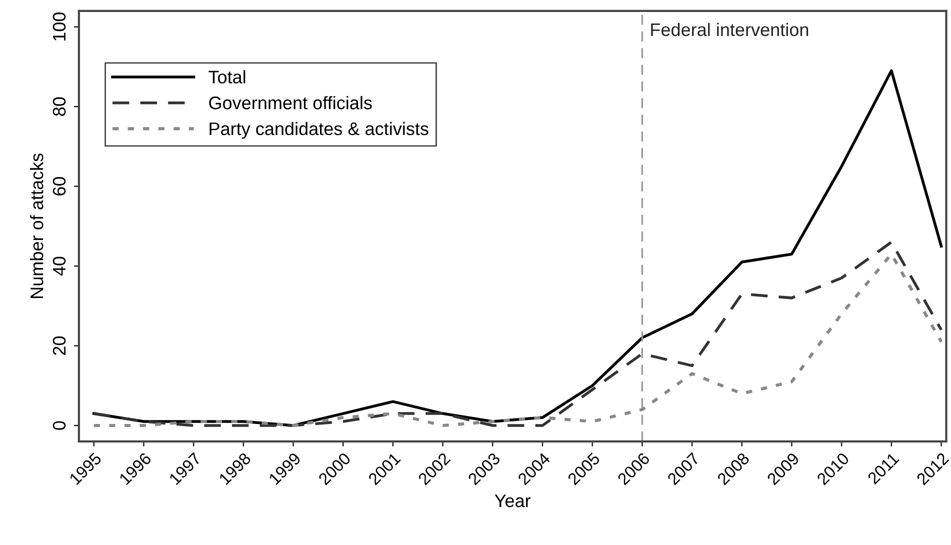 The height and width of the screenshot is (545, 951). Describe the element at coordinates (59, 26) in the screenshot. I see `y-tick-label: 100` at that location.